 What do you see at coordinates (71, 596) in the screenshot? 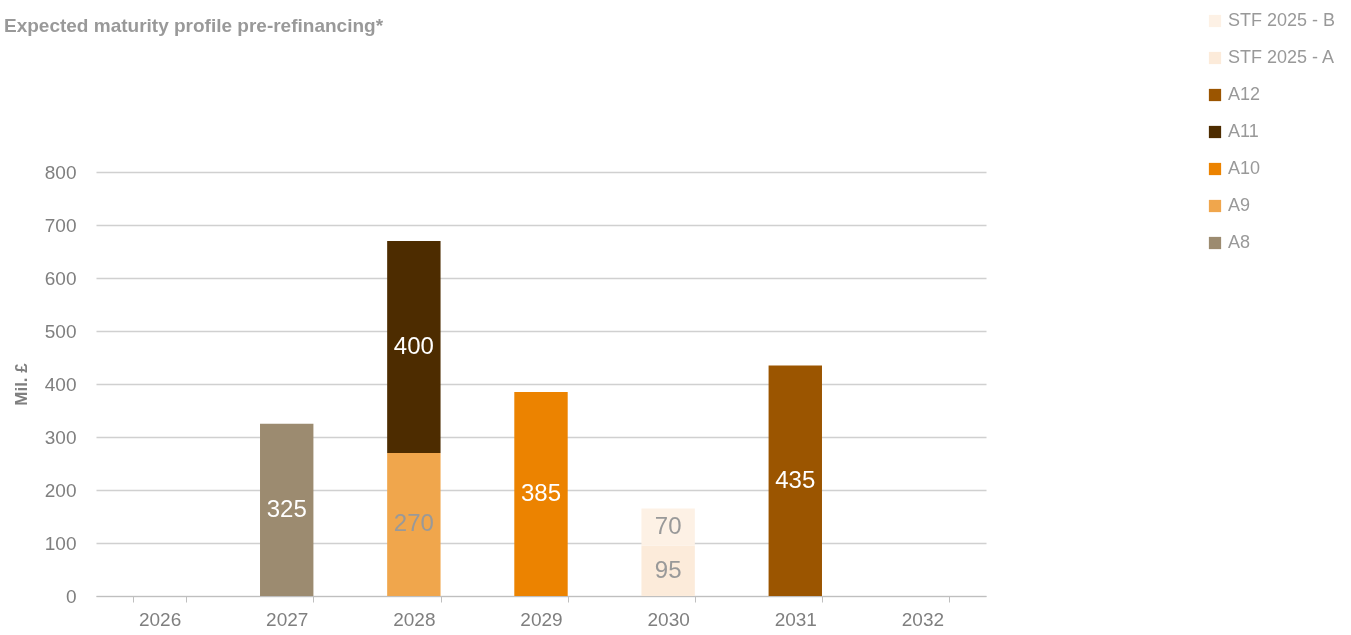
I see `y-tick-label: 0` at bounding box center [71, 596].